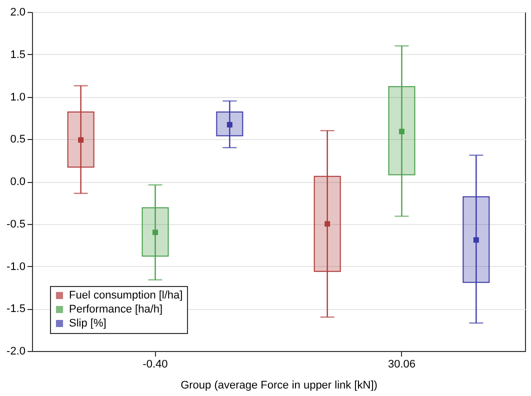 This screenshot has height=396, width=531. What do you see at coordinates (16, 352) in the screenshot?
I see `y-tick-label: -2.0` at bounding box center [16, 352].